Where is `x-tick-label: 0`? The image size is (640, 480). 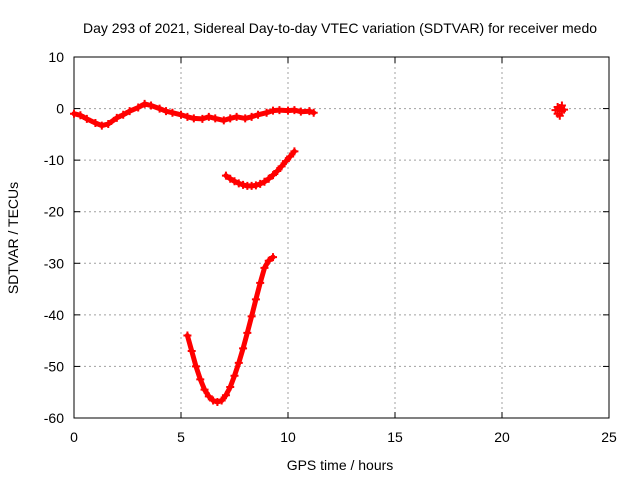
x-tick-label: 0 is located at coordinates (74, 437).